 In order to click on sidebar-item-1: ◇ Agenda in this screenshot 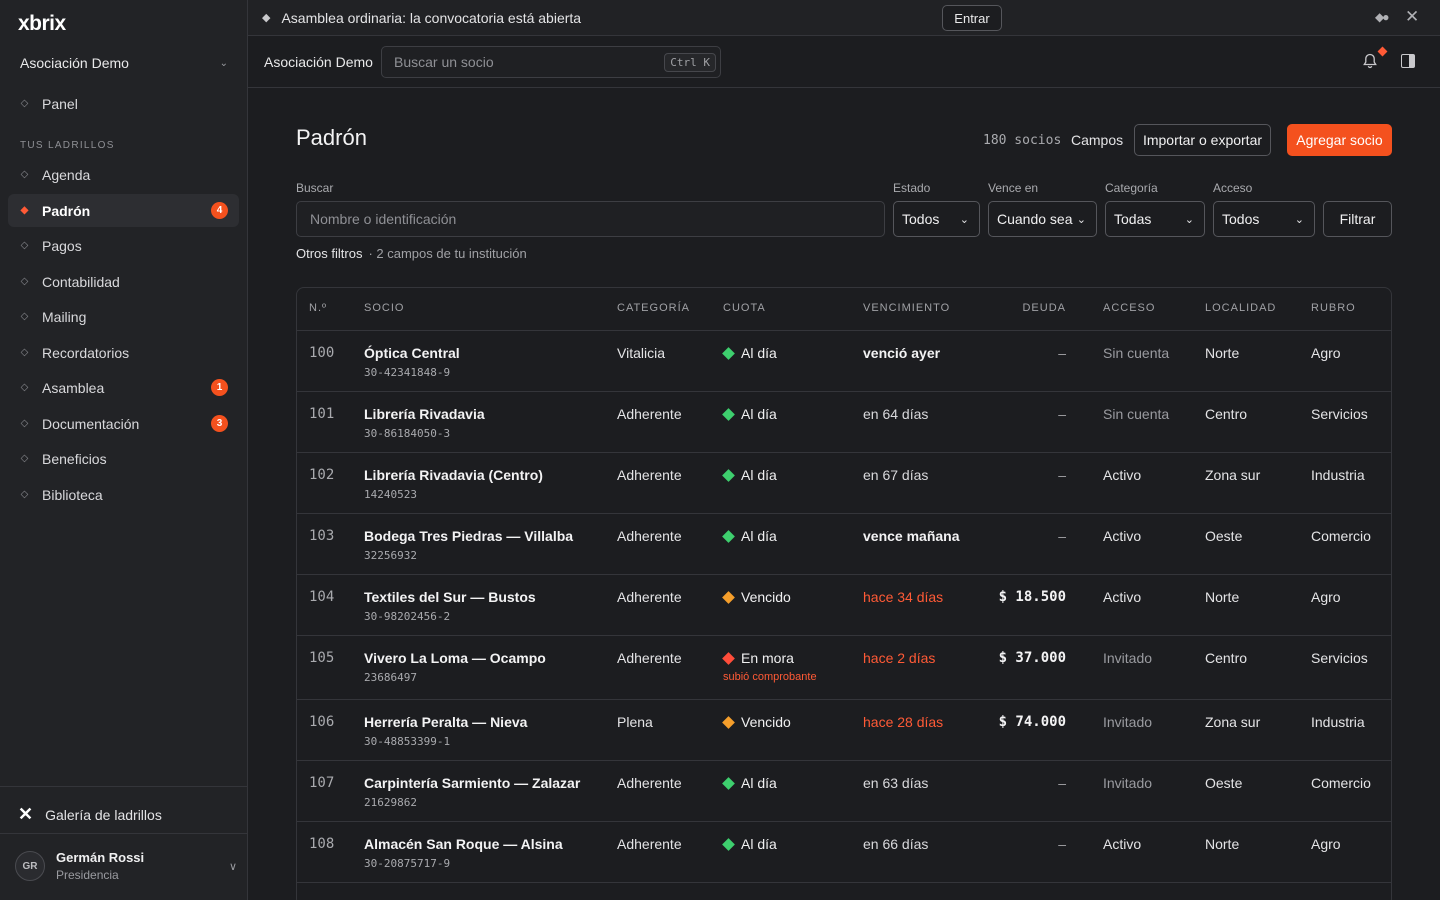, I will do `click(123, 174)`.